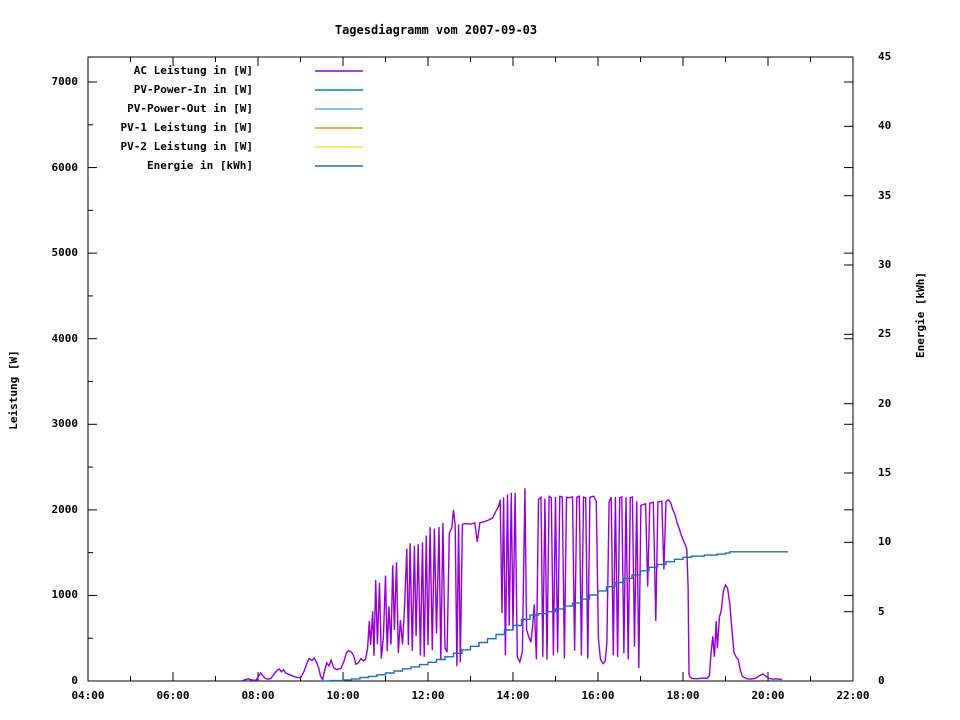 This screenshot has height=720, width=960. I want to click on y2-tick-label: 20, so click(885, 403).